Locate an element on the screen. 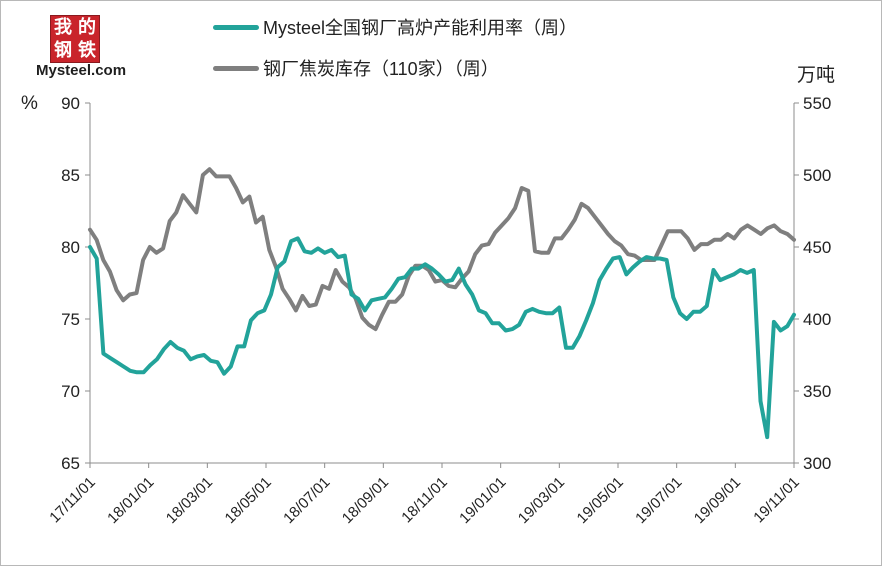 This screenshot has width=882, height=566. x-tick-label: 19/11/01 is located at coordinates (776, 500).